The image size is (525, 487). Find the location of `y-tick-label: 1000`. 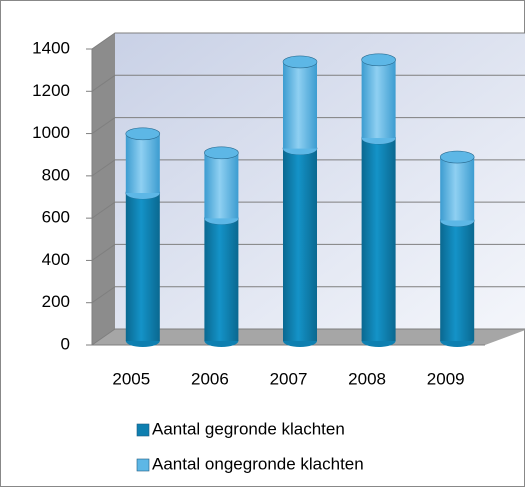

y-tick-label: 1000 is located at coordinates (51, 132).